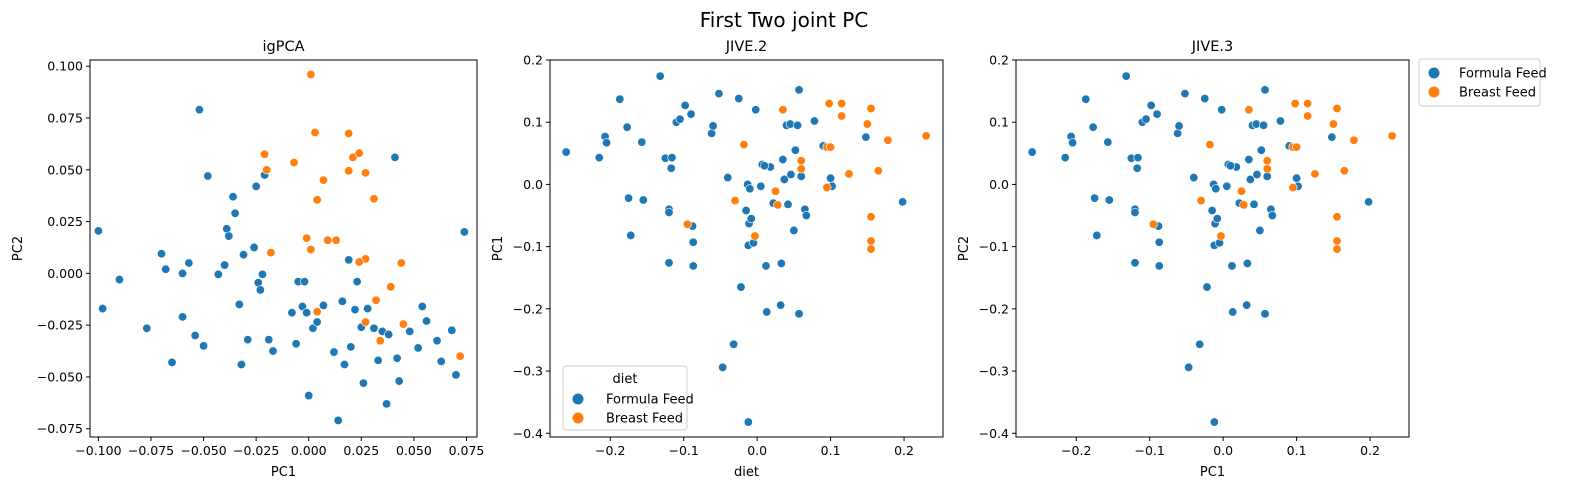 This screenshot has height=495, width=1588. Describe the element at coordinates (151, 450) in the screenshot. I see `x-tick-label: −0.075` at that location.